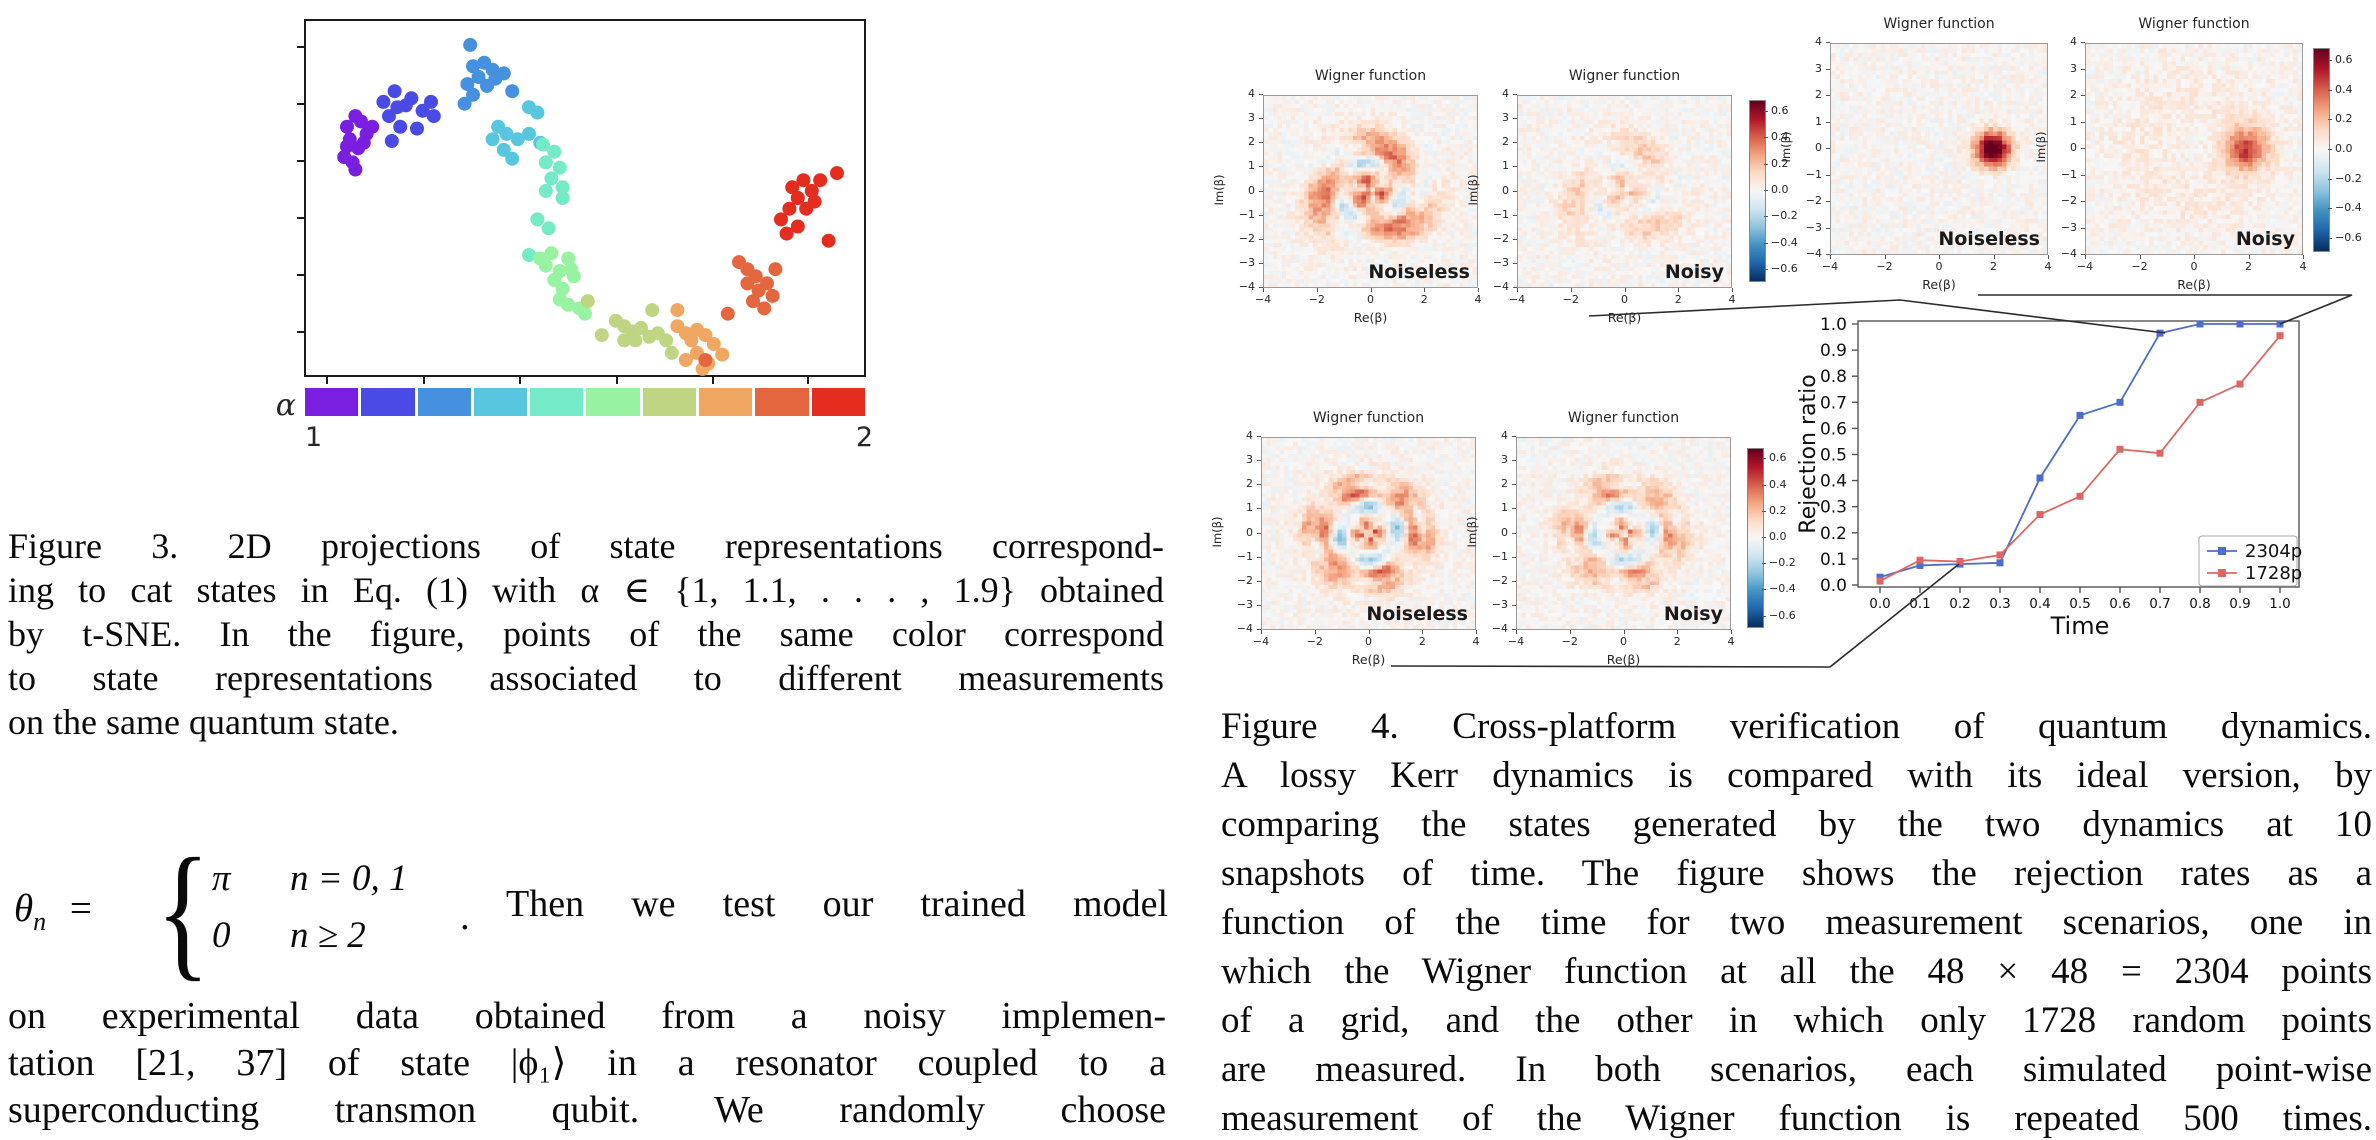 The height and width of the screenshot is (1140, 2376). I want to click on wigner-variant-tag: Noisy, so click(1694, 272).